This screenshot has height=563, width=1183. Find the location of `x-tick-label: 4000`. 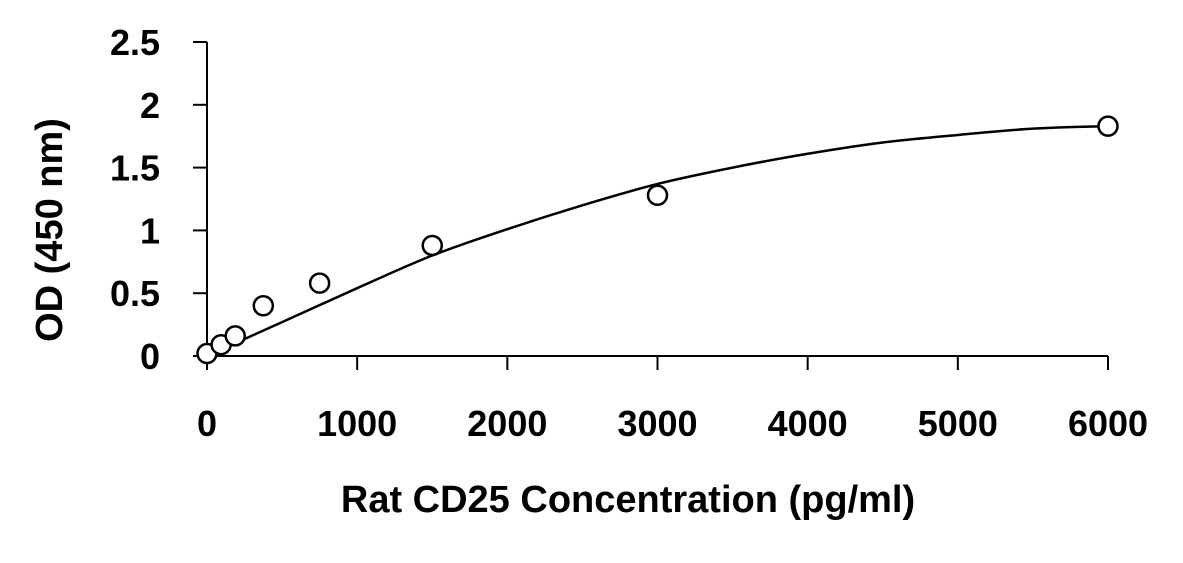

x-tick-label: 4000 is located at coordinates (808, 423).